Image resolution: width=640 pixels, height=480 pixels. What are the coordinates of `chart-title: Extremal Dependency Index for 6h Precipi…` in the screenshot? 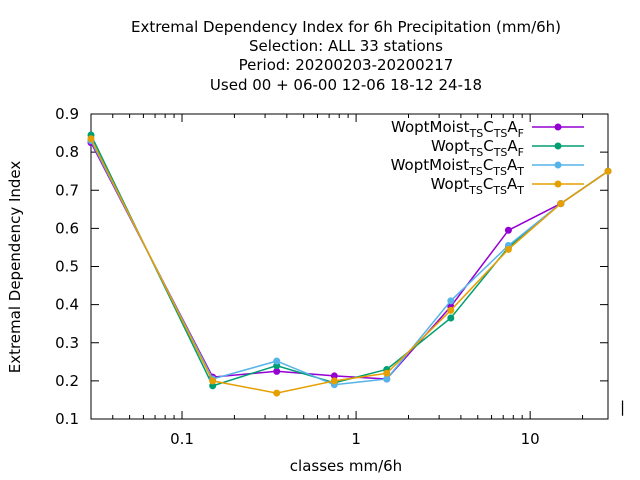 It's located at (346, 56).